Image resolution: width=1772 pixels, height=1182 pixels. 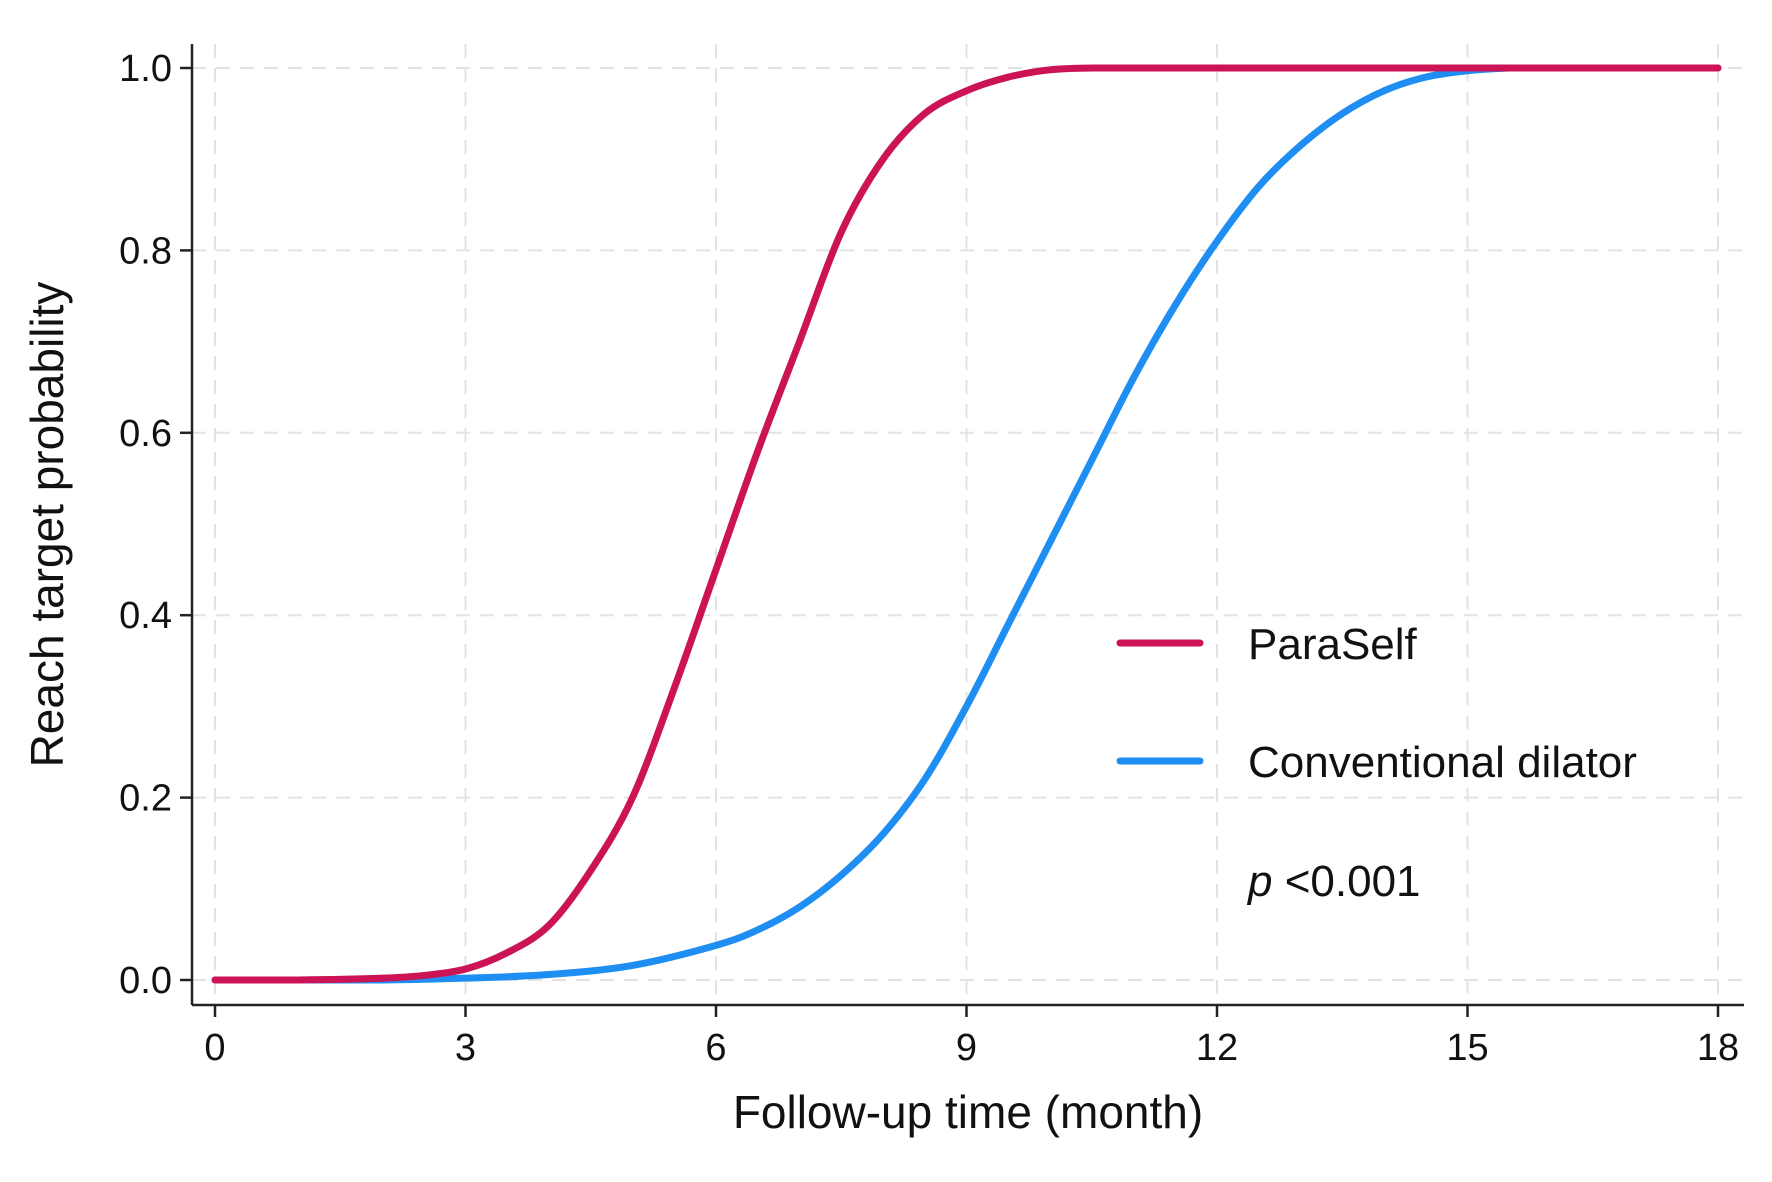 What do you see at coordinates (1467, 1048) in the screenshot?
I see `x-tick-label-5: 15` at bounding box center [1467, 1048].